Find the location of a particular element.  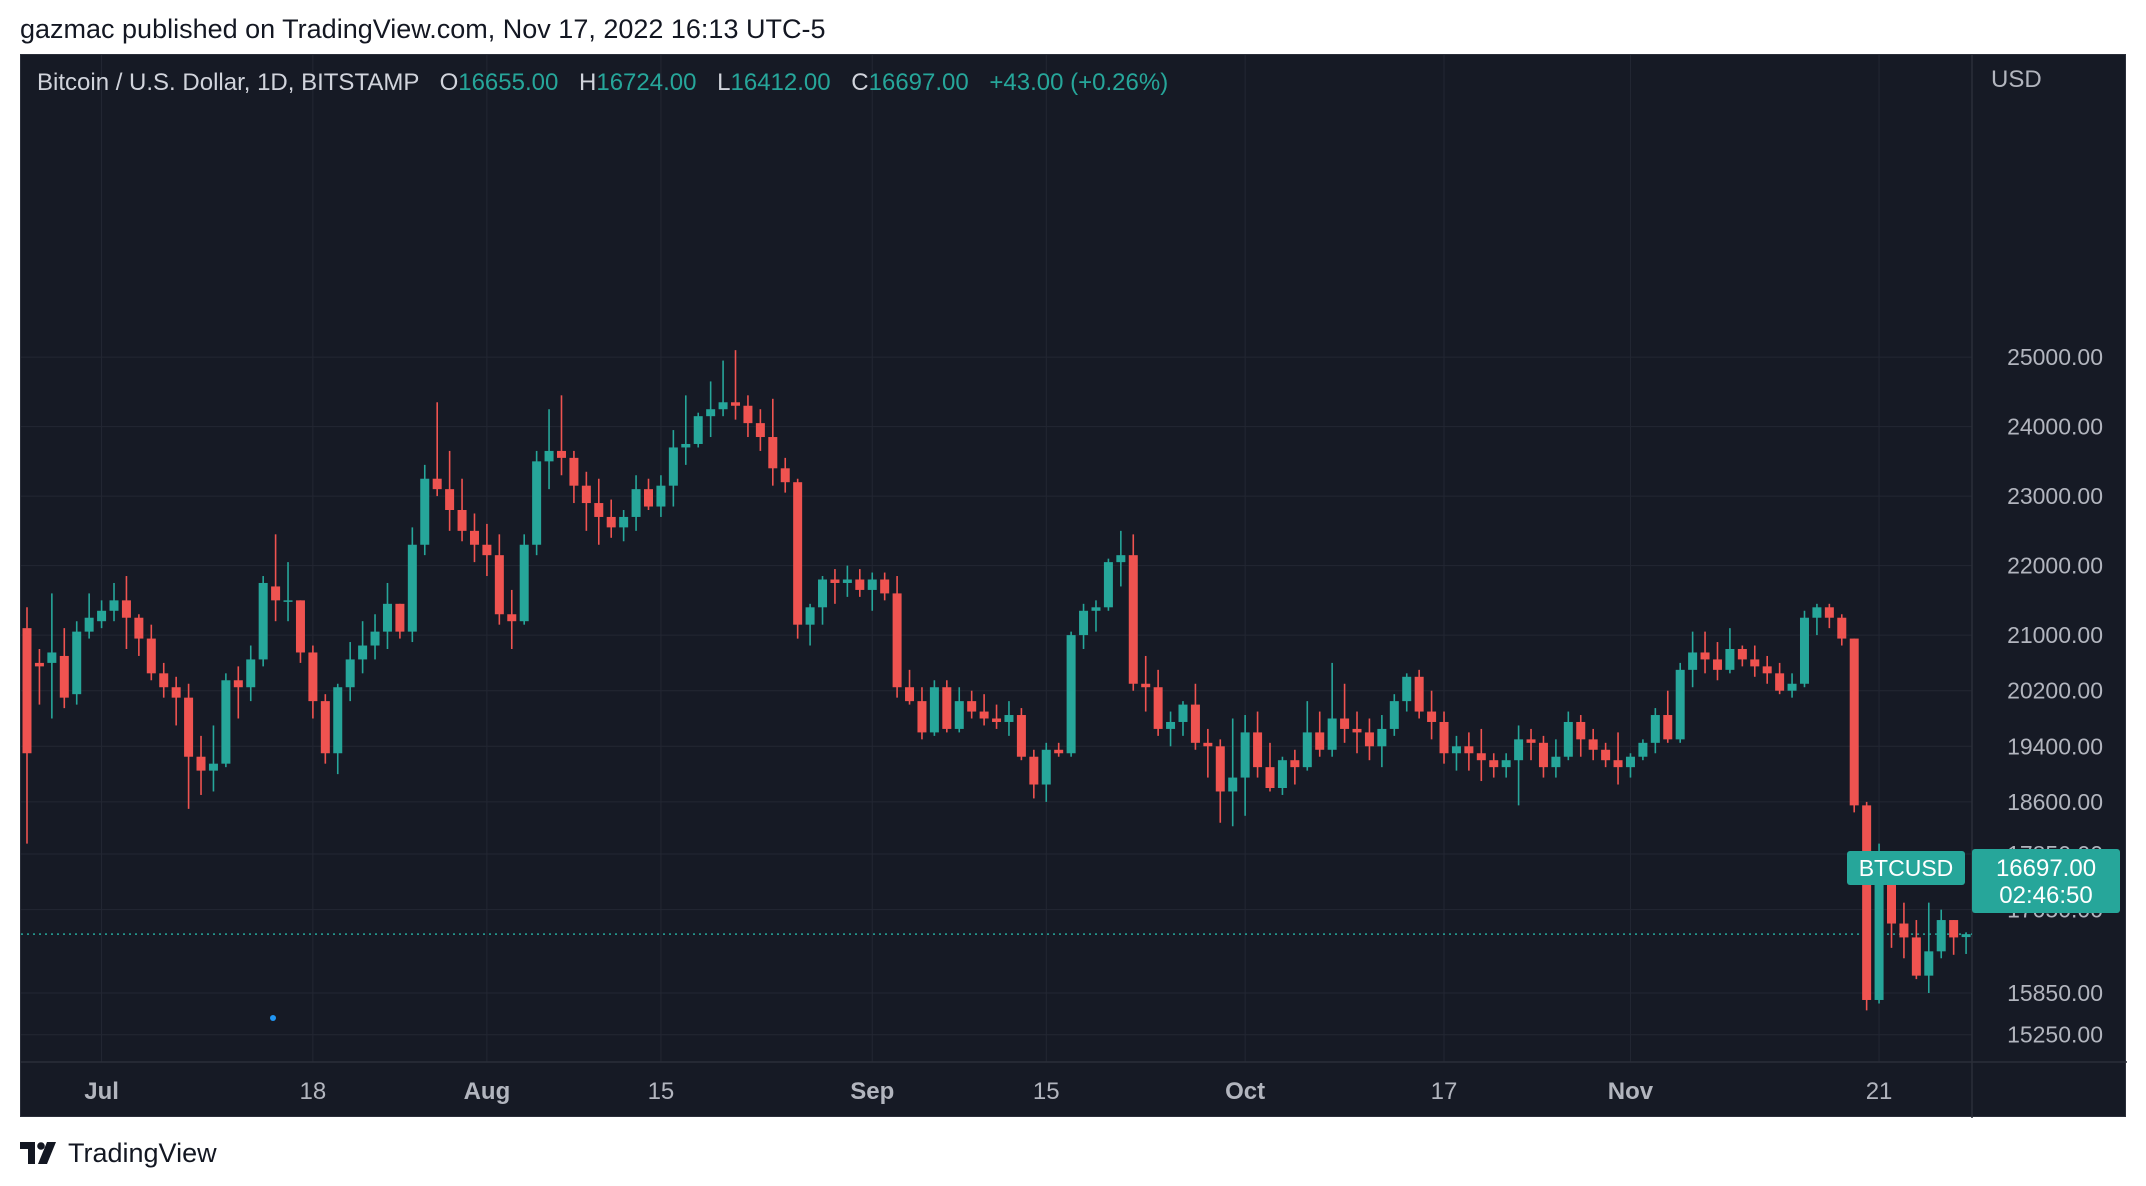

tradingview-logo-icon is located at coordinates (40, 1153).